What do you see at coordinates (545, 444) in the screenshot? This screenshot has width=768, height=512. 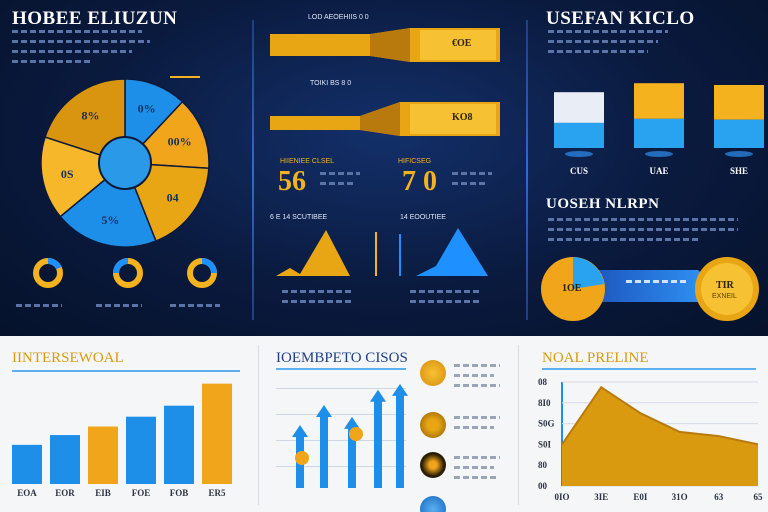 I see `y-tick-label: S0I` at bounding box center [545, 444].